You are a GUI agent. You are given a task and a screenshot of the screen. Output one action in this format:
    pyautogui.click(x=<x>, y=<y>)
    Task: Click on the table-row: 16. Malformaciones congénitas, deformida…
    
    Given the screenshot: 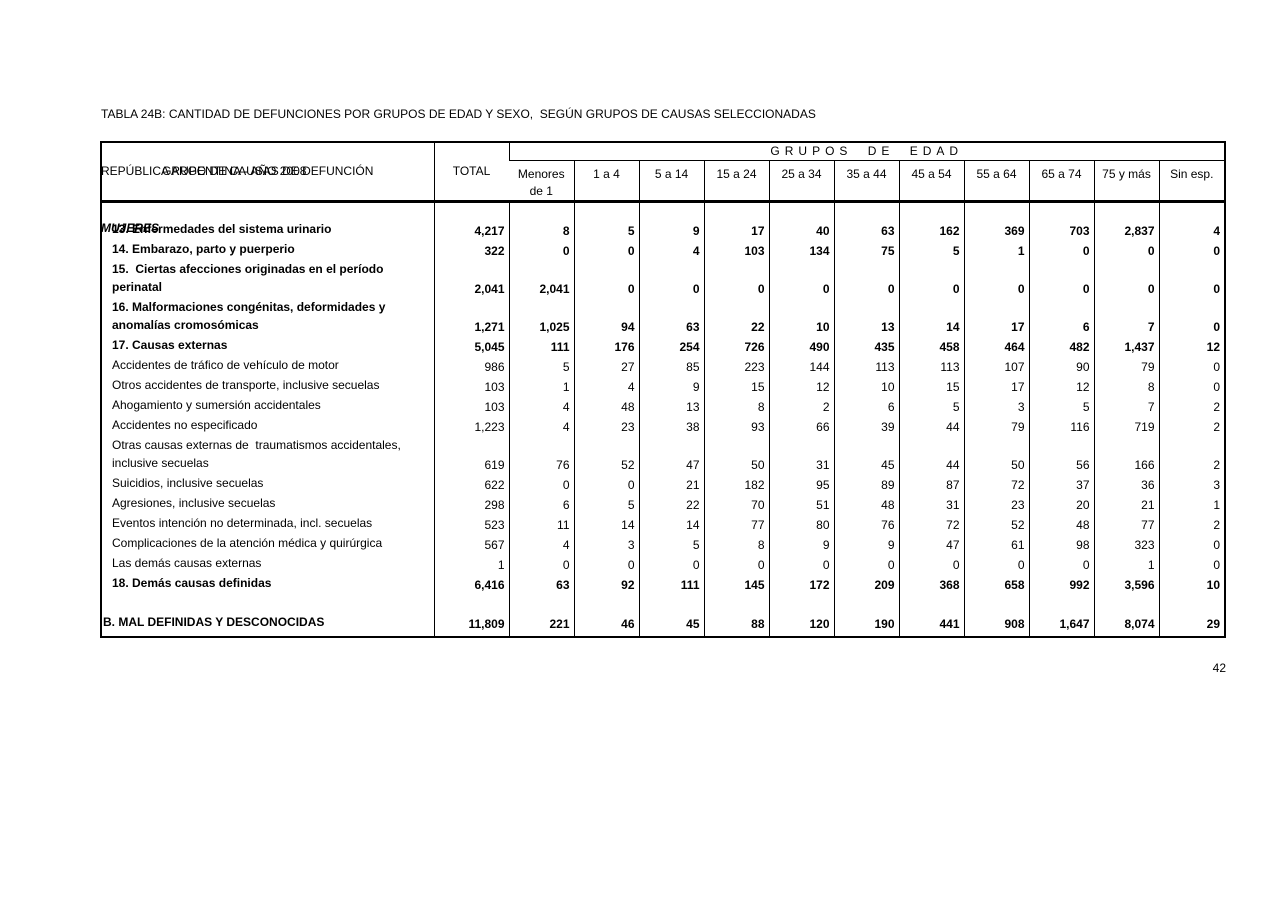 What is the action you would take?
    pyautogui.click(x=663, y=317)
    